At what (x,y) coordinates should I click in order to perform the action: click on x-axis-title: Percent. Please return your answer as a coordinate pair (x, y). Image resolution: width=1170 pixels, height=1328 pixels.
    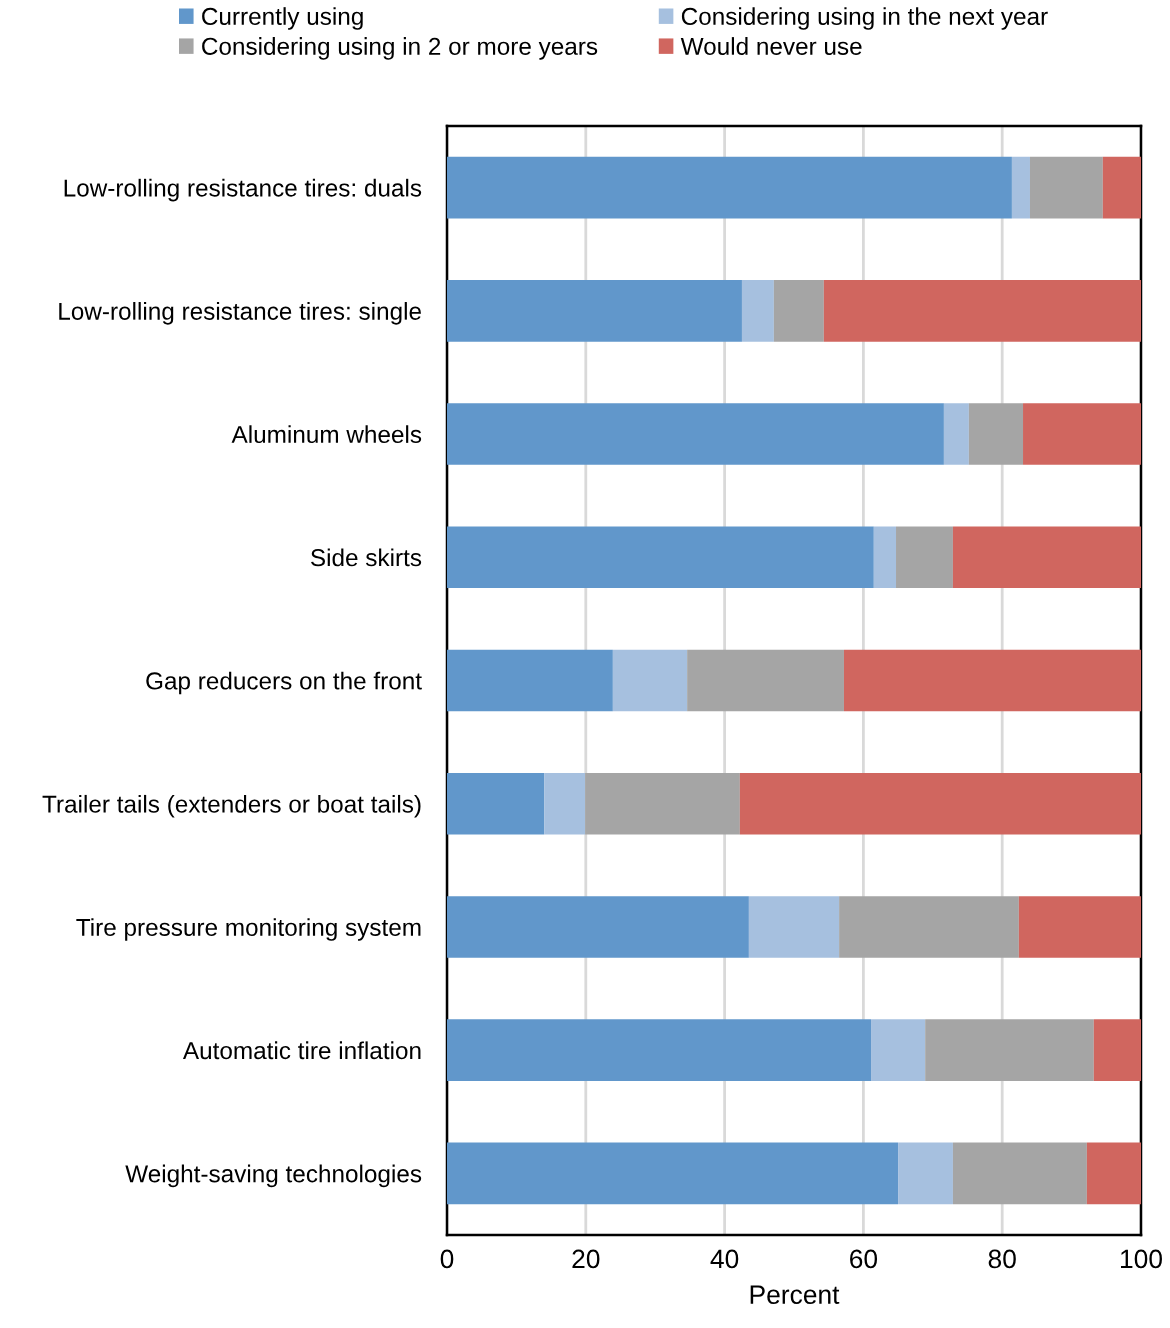
    Looking at the image, I should click on (795, 1294).